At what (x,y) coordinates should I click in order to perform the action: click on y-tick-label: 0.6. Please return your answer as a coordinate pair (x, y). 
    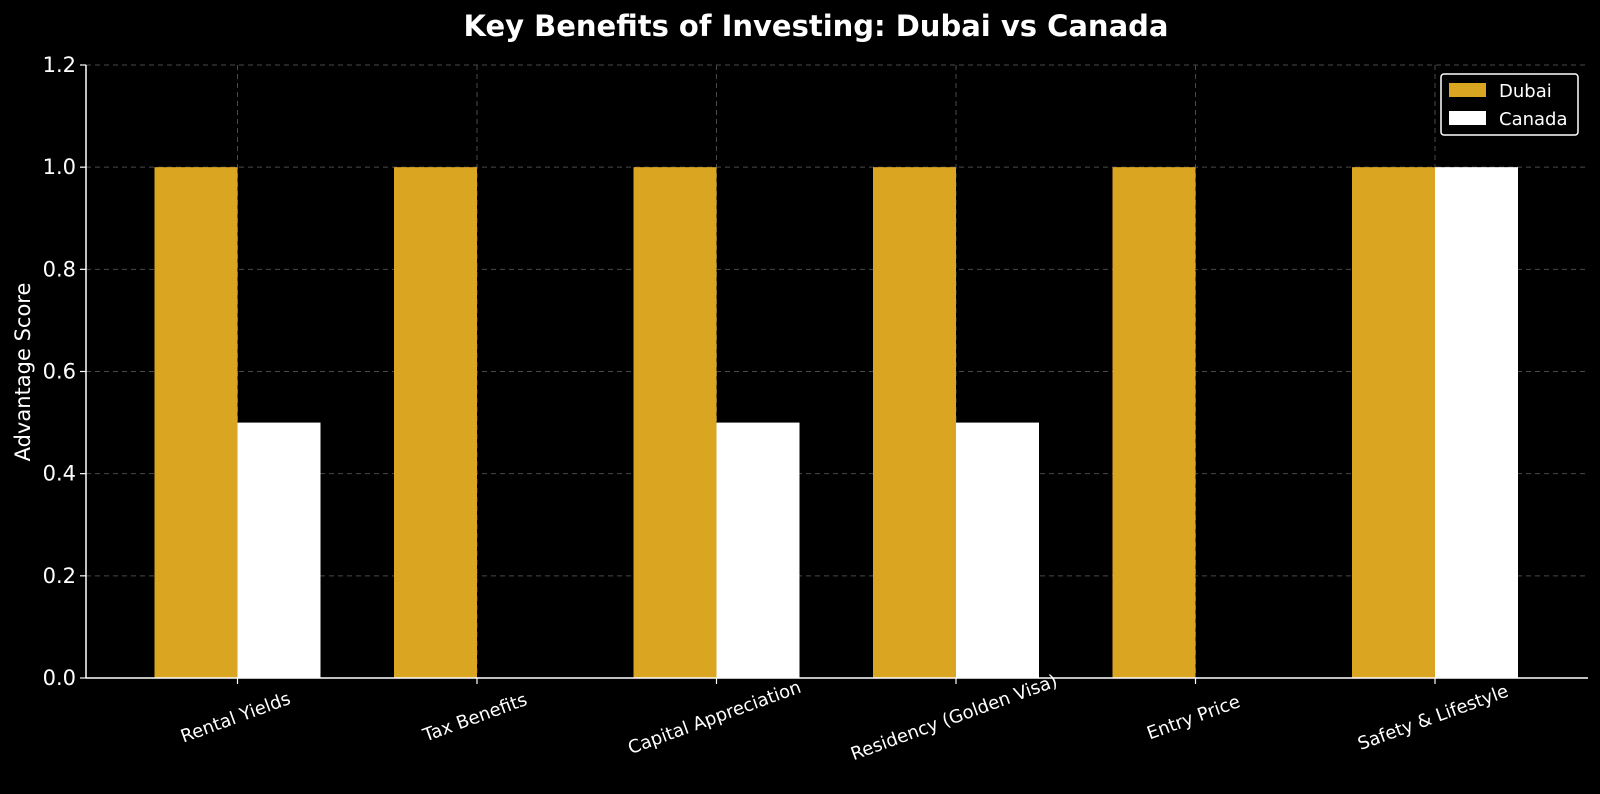
    Looking at the image, I should click on (59, 372).